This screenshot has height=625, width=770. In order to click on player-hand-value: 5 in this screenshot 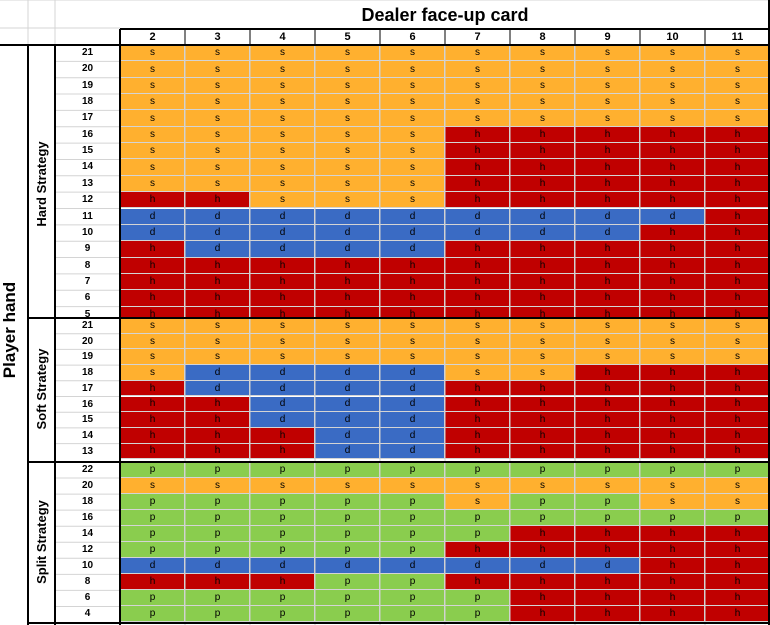, I will do `click(87, 314)`.